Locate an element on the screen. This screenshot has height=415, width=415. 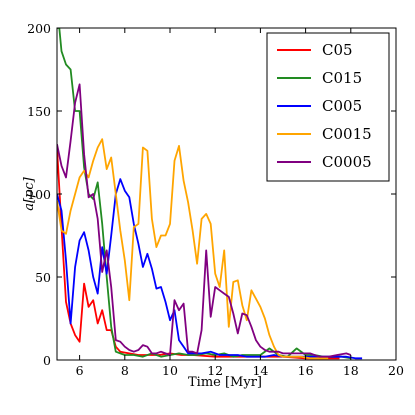
x-tick-label: 6 is located at coordinates (80, 370).